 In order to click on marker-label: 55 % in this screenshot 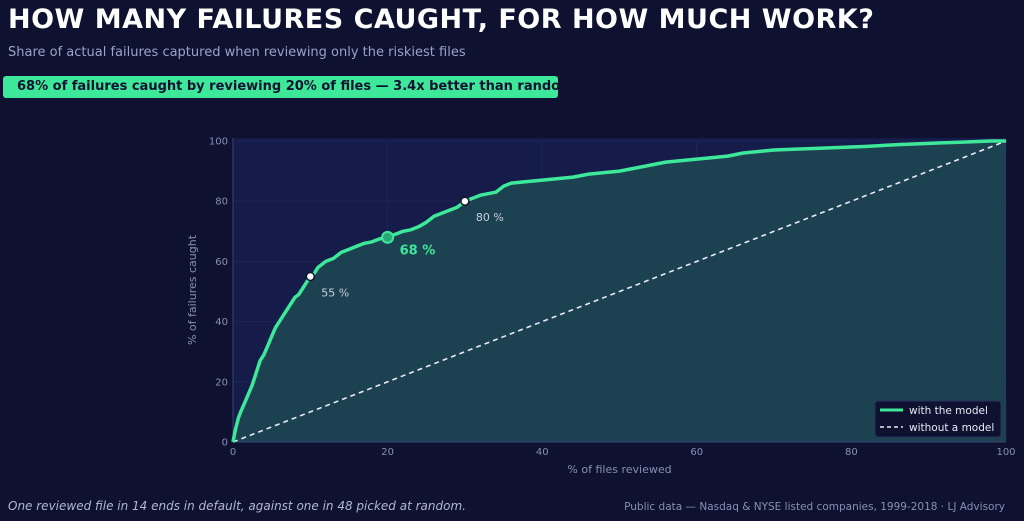, I will do `click(335, 292)`.